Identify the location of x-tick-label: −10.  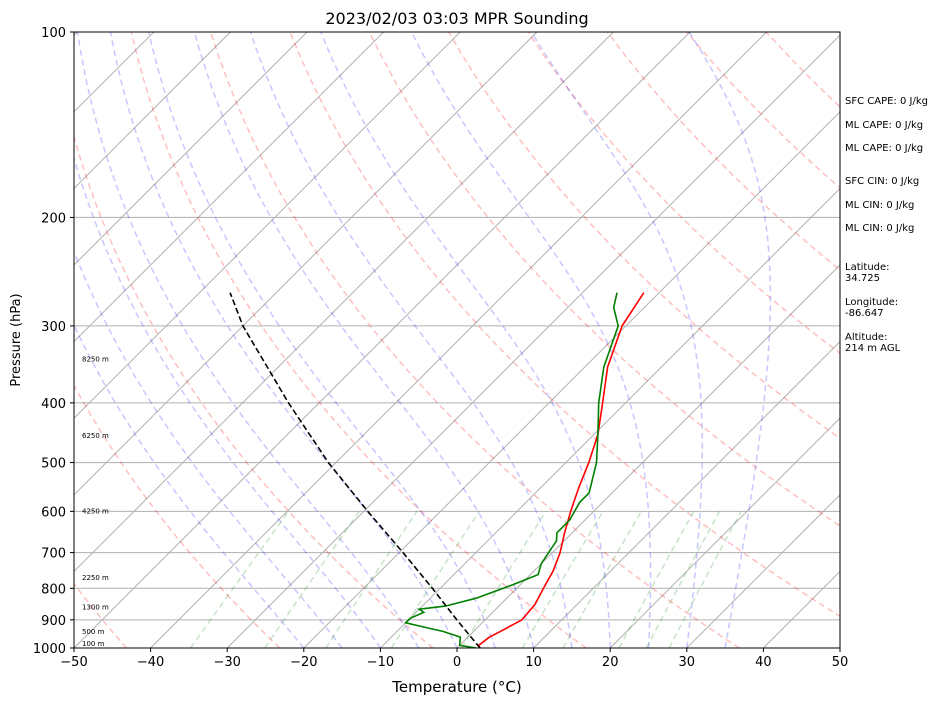
(380, 662).